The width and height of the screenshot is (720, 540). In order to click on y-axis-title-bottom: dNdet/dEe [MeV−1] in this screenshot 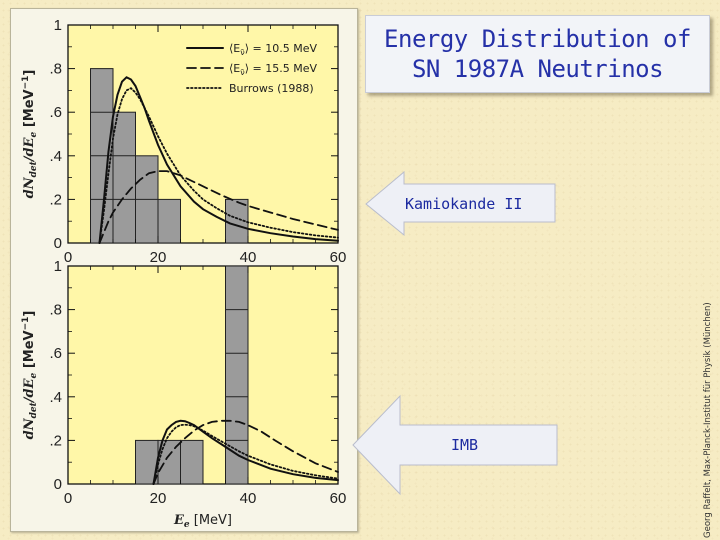, I will do `click(30, 375)`.